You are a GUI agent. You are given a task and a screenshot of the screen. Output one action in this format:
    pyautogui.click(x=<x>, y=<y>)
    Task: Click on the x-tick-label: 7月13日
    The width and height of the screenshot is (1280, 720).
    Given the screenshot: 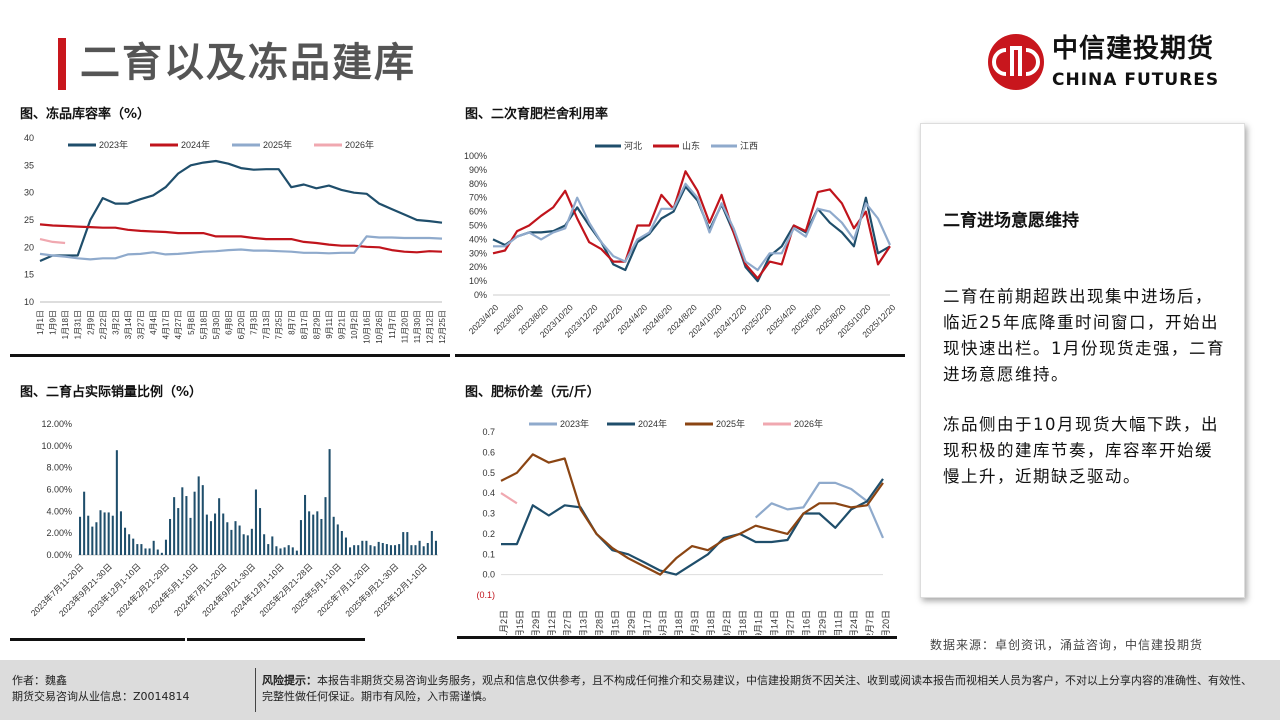 What is the action you would take?
    pyautogui.click(x=266, y=324)
    